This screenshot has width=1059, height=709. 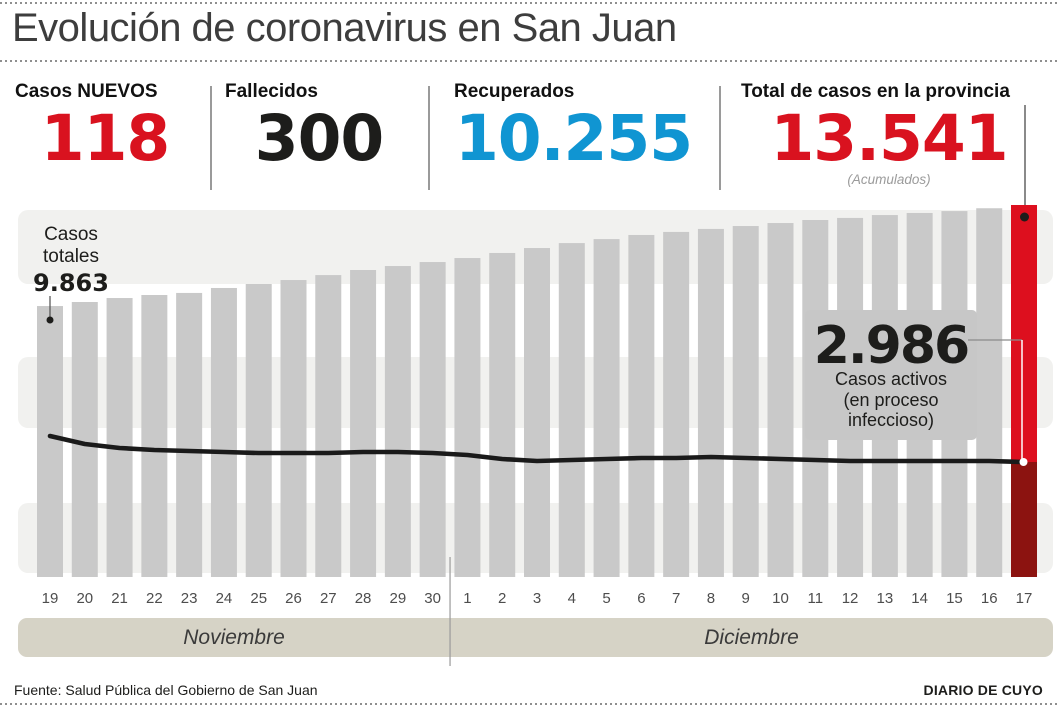 What do you see at coordinates (890, 400) in the screenshot?
I see `active-cases-label-line2: (en proceso` at bounding box center [890, 400].